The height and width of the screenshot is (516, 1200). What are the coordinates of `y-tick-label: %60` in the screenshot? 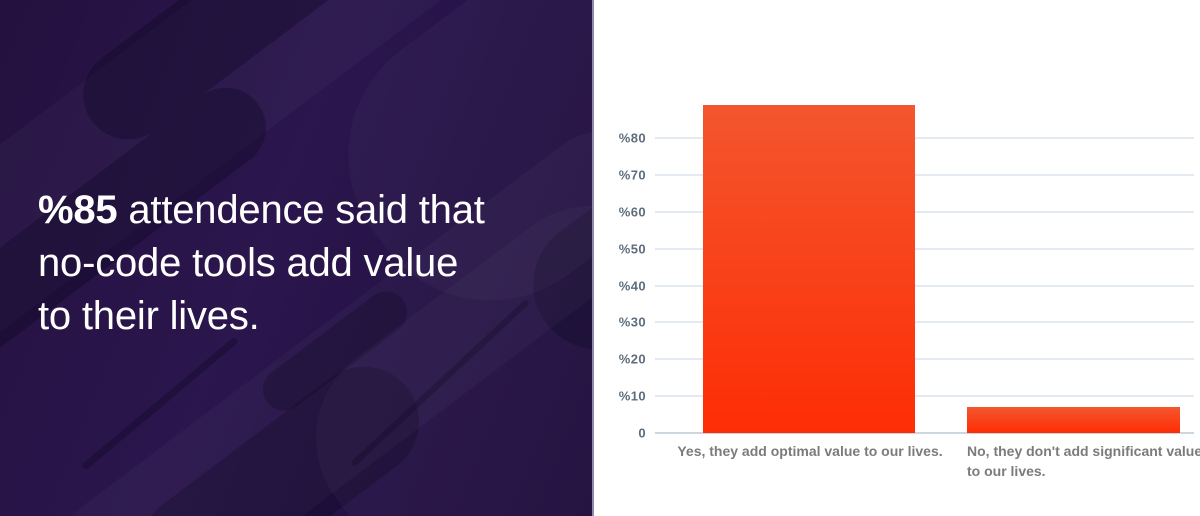 It's located at (632, 212).